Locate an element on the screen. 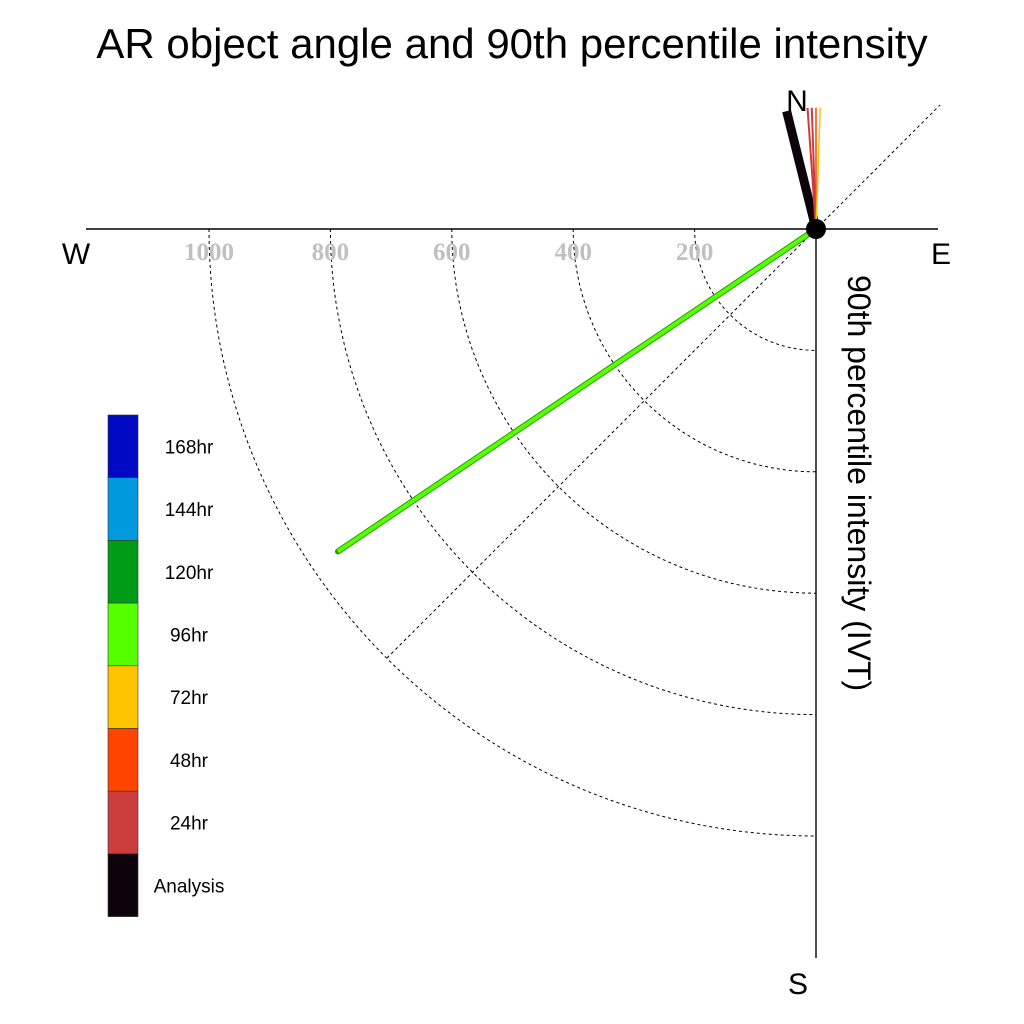  ring-label: 600 is located at coordinates (452, 252).